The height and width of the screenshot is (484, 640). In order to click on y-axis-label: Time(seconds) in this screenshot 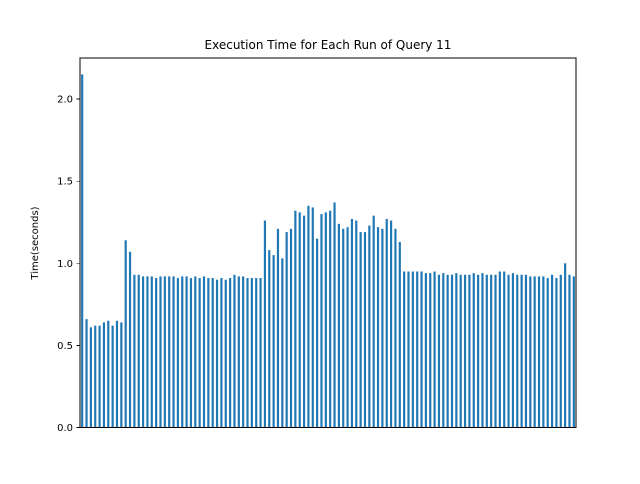, I will do `click(35, 243)`.